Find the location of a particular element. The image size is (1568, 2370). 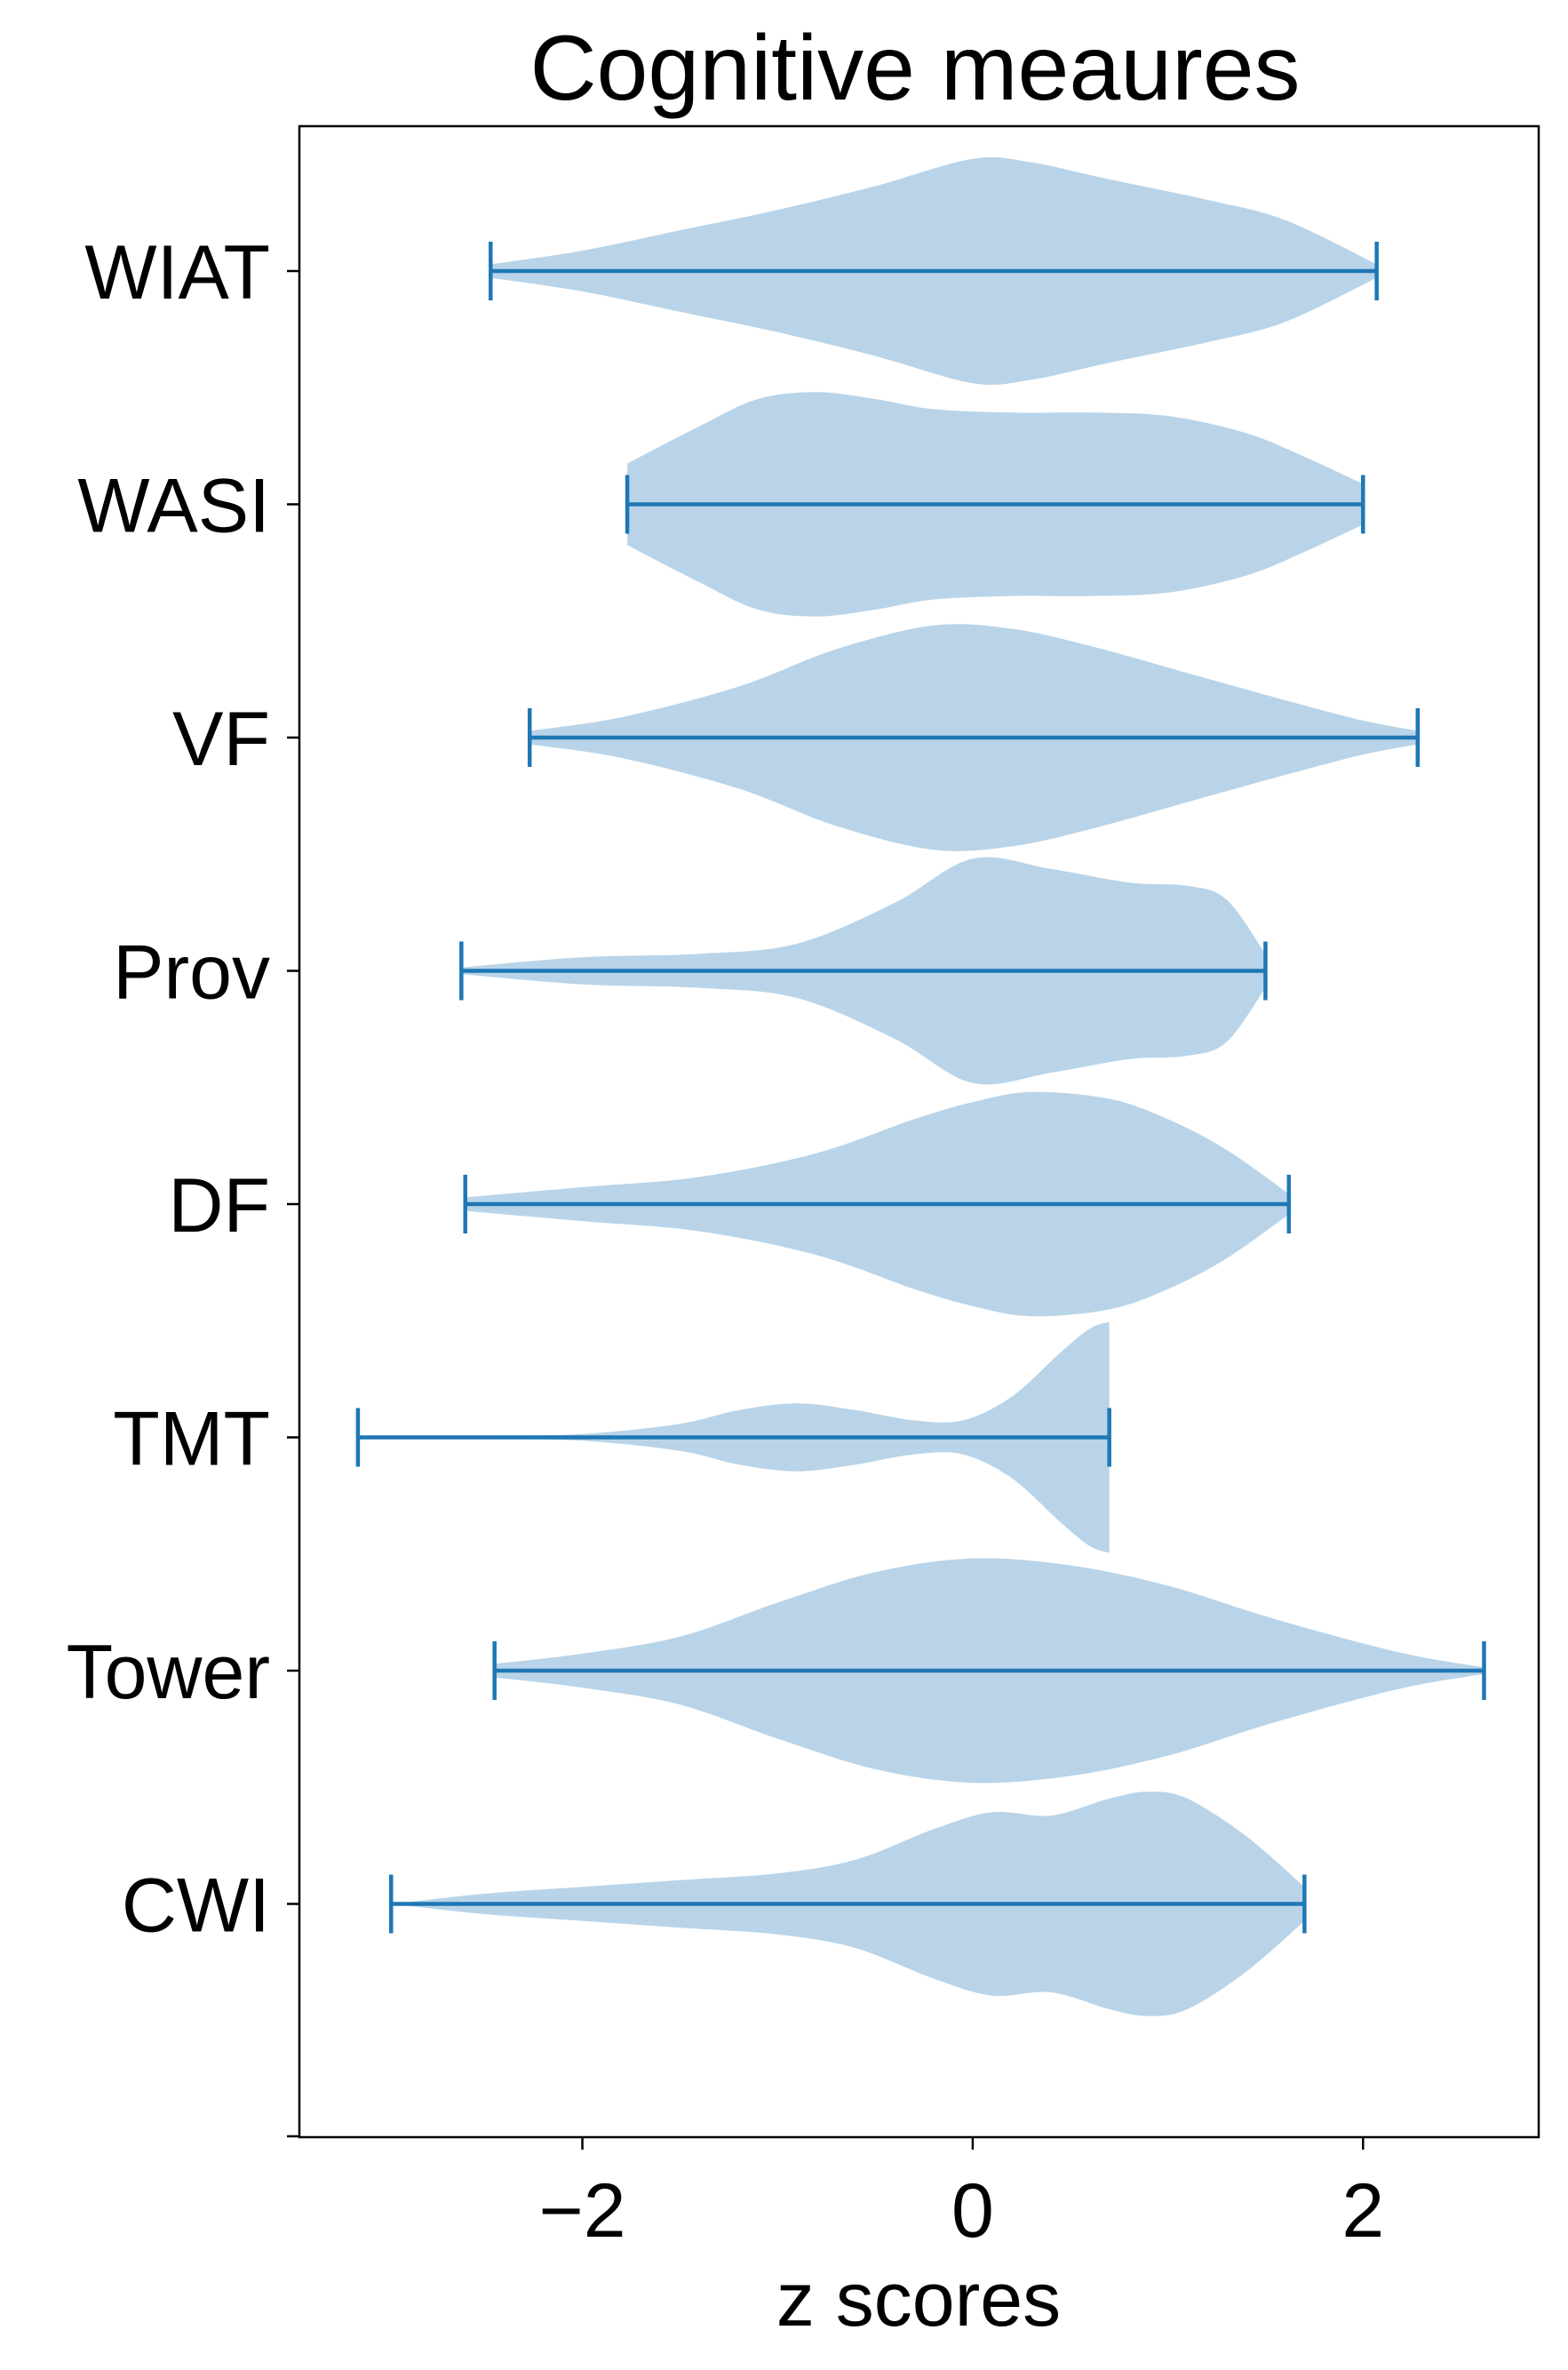

y-tick-label: CWI is located at coordinates (196, 1906).